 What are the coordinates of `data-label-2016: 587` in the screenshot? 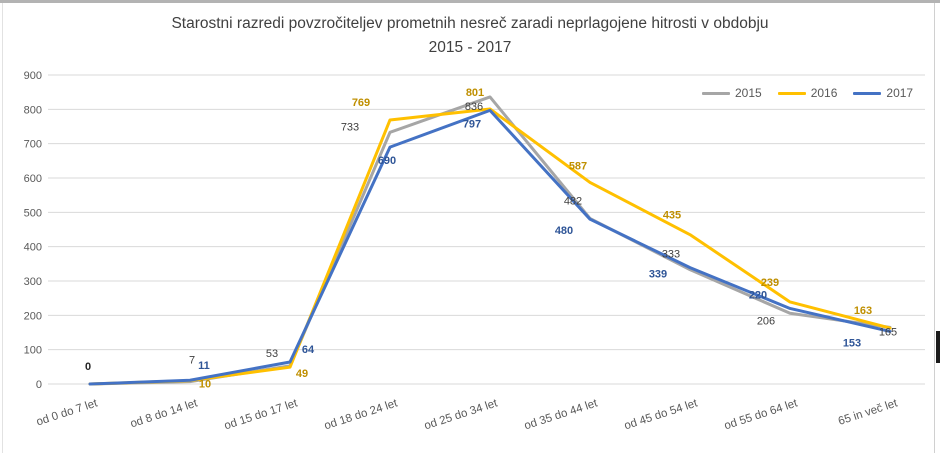 It's located at (578, 166).